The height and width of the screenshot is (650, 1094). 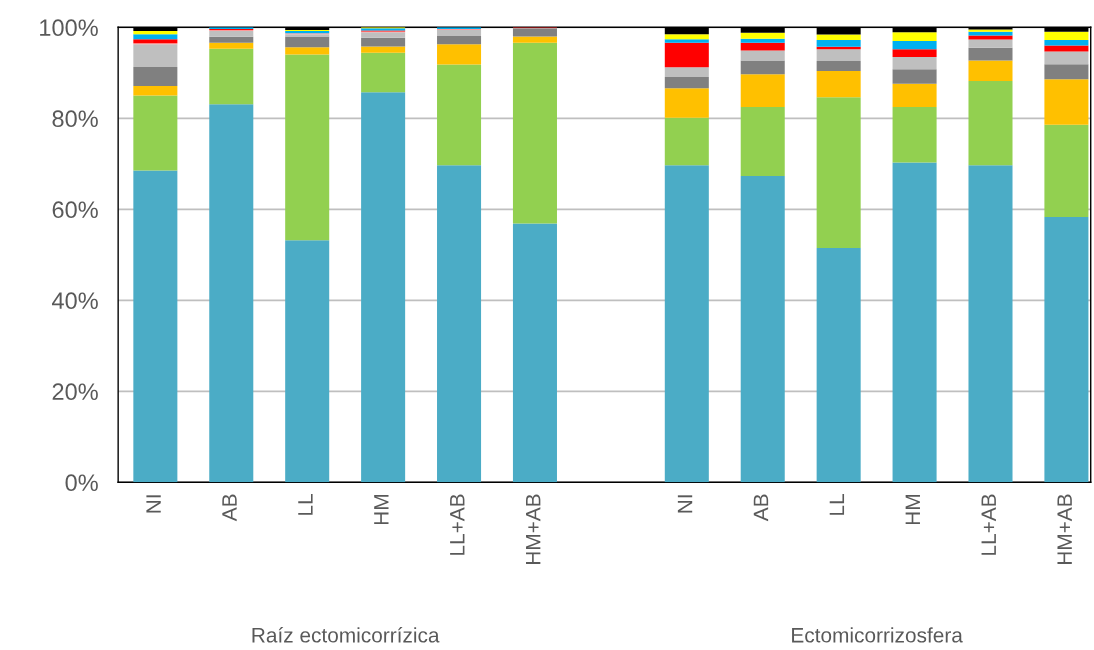 What do you see at coordinates (75, 119) in the screenshot?
I see `y-tick-label: 80%` at bounding box center [75, 119].